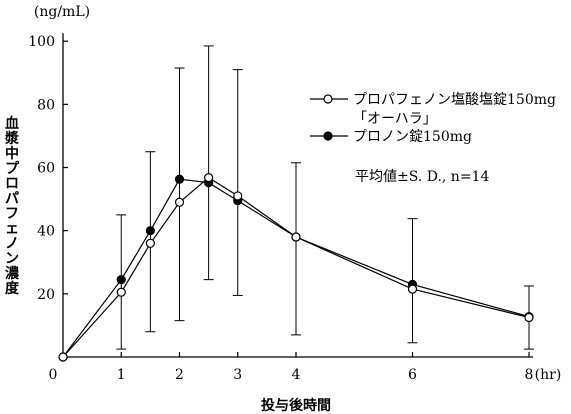 The image size is (571, 414). I want to click on y-axis-label-char: ロ, so click(12, 184).